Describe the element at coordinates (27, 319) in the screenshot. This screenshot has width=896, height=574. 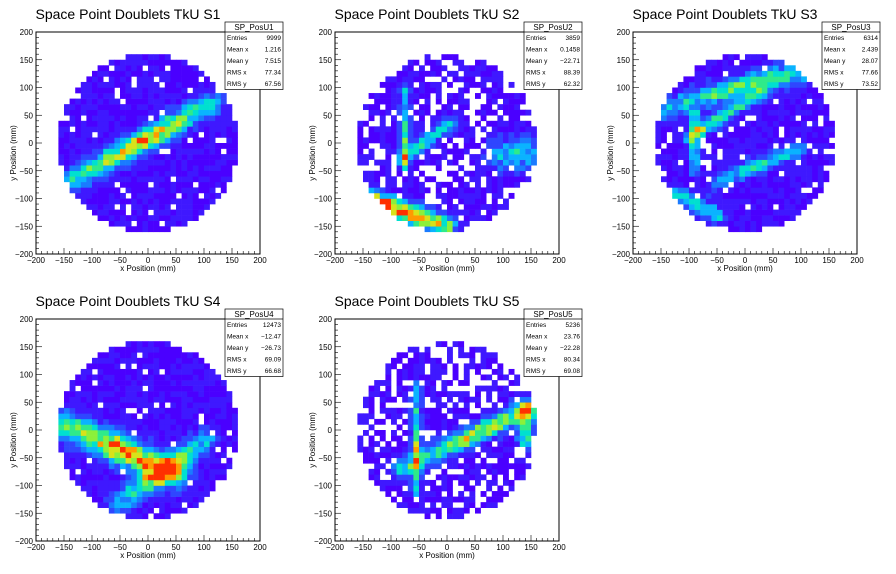
I see `y-tick-label: 200` at that location.